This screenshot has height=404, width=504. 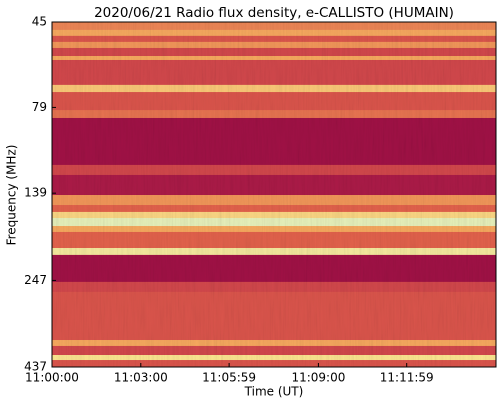 I want to click on y-tick-label: 247, so click(x=35, y=280).